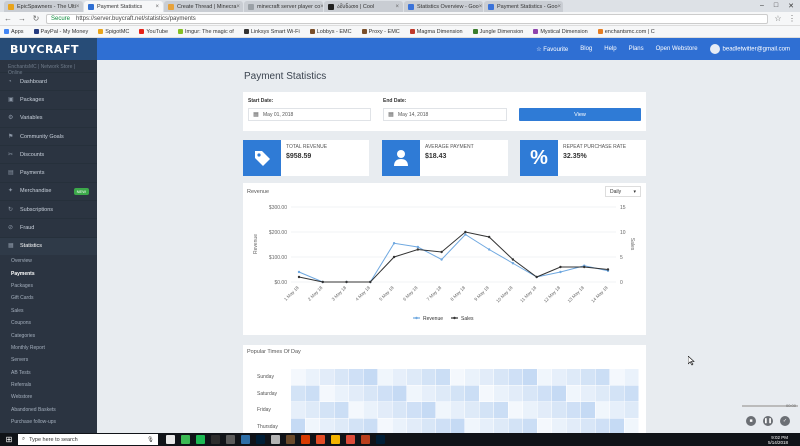 The height and width of the screenshot is (446, 800). I want to click on view-button: View, so click(580, 114).